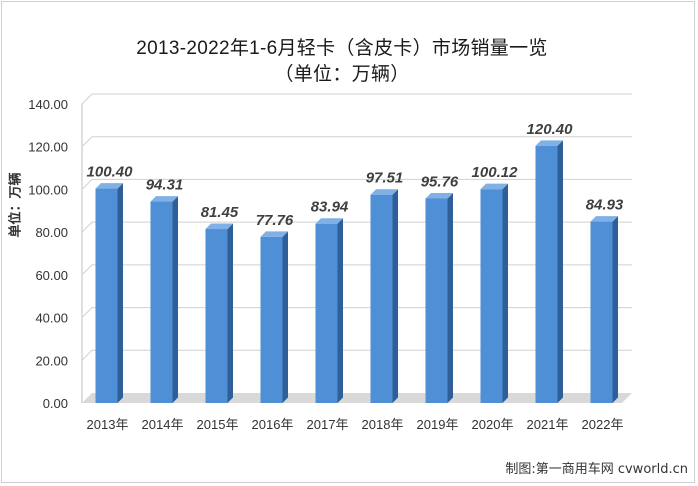 The width and height of the screenshot is (698, 486). What do you see at coordinates (383, 424) in the screenshot?
I see `x-tick-label: 2018年` at bounding box center [383, 424].